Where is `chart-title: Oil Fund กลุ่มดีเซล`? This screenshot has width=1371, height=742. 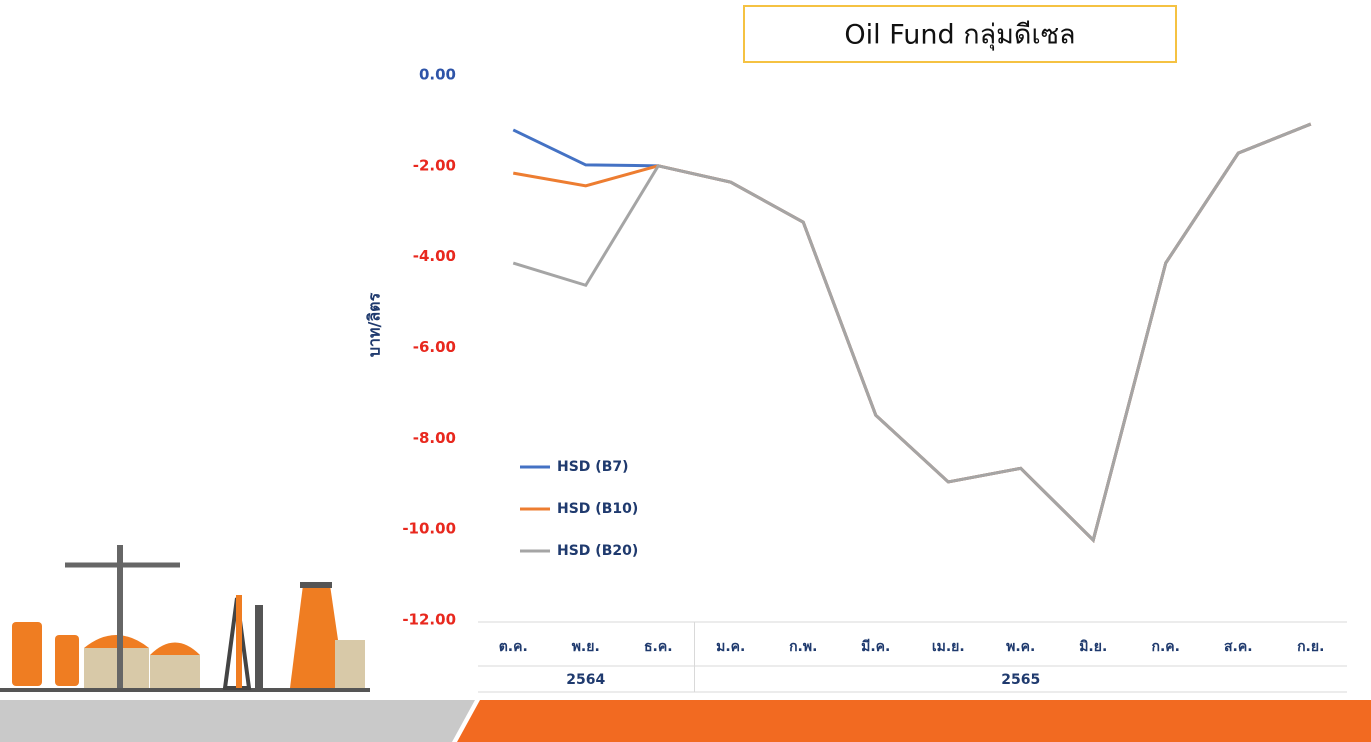
chart-title: Oil Fund กลุ่มดีเซล is located at coordinates (959, 36).